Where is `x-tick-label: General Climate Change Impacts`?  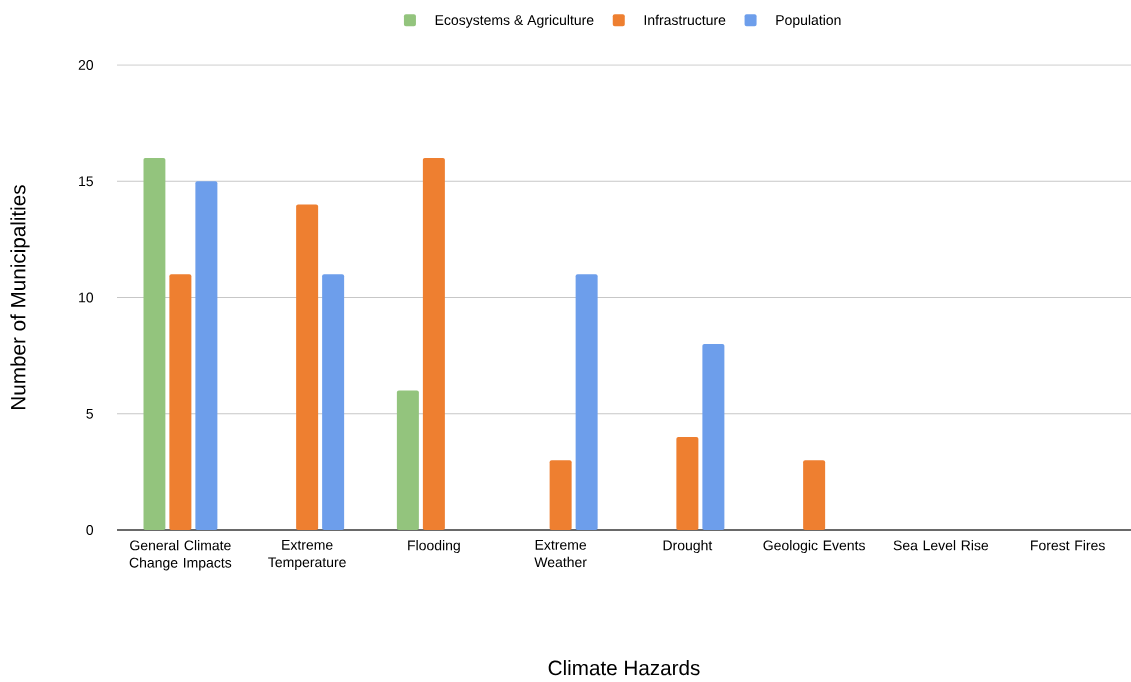
x-tick-label: General Climate Change Impacts is located at coordinates (180, 555).